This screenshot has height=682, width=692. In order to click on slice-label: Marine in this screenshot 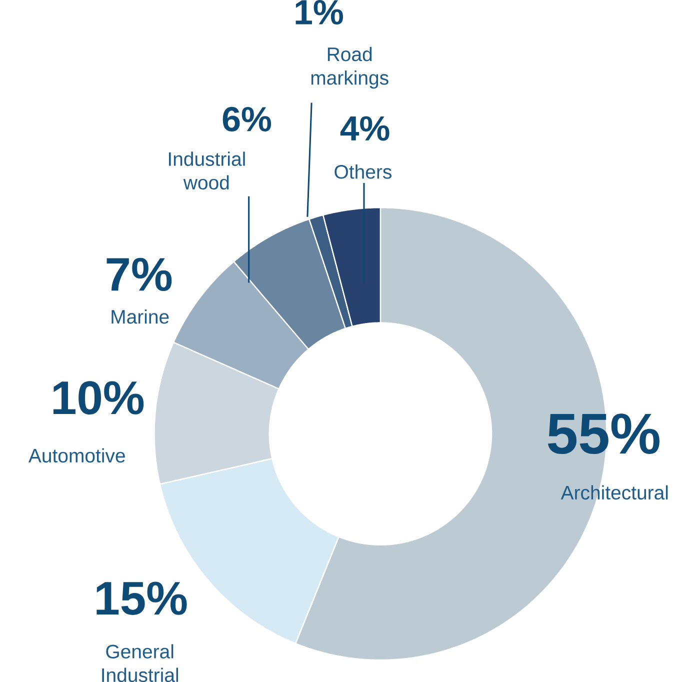, I will do `click(140, 316)`.